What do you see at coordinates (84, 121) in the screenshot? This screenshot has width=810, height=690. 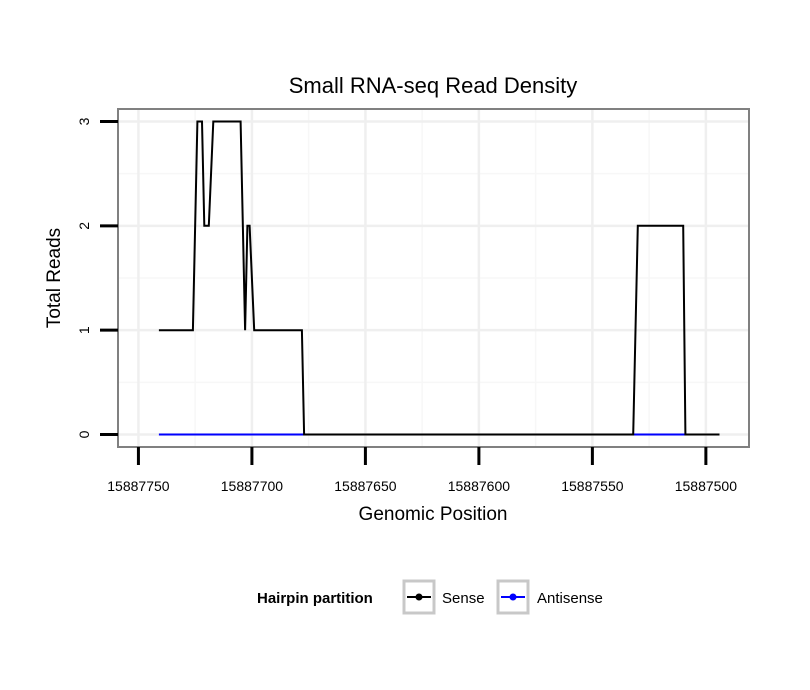 I see `y-tick-label: 3` at bounding box center [84, 121].